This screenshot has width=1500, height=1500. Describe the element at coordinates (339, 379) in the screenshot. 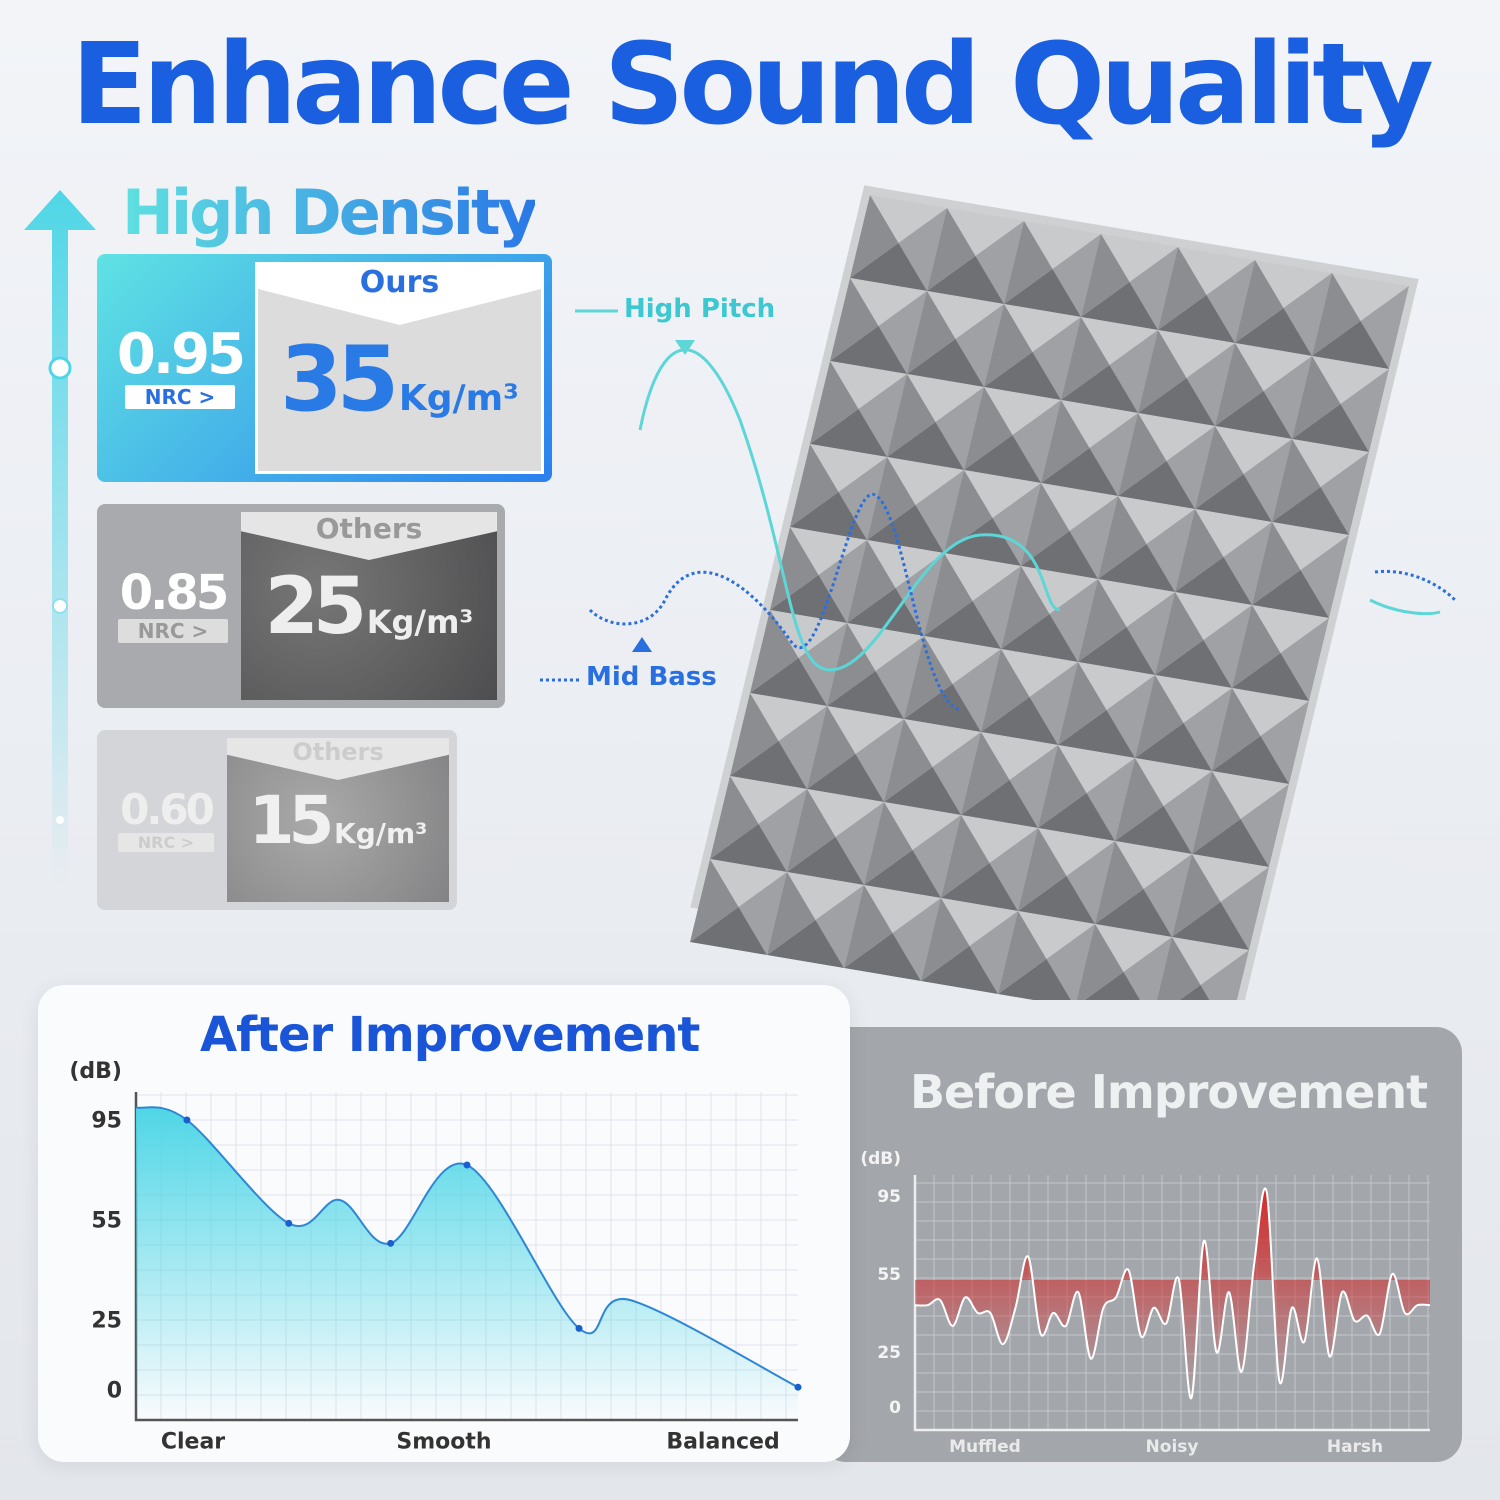

I see `density-value: 35` at that location.